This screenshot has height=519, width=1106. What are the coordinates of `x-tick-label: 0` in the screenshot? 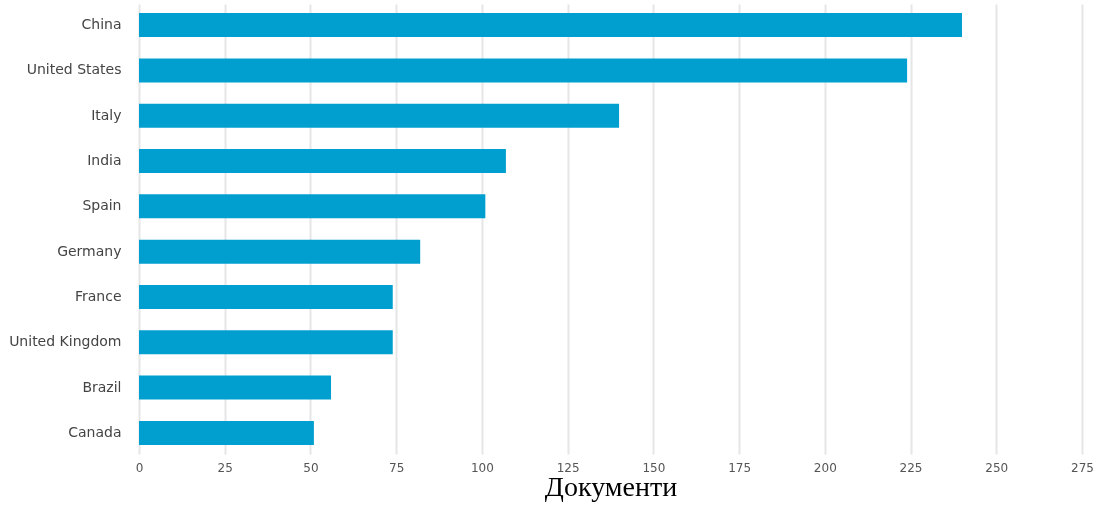 It's located at (139, 467).